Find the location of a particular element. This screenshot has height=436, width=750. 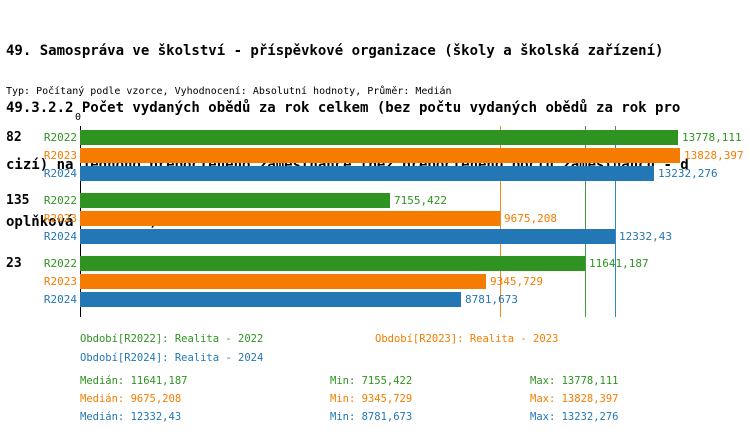

stat-max: Max: 13778,111 is located at coordinates (574, 381).